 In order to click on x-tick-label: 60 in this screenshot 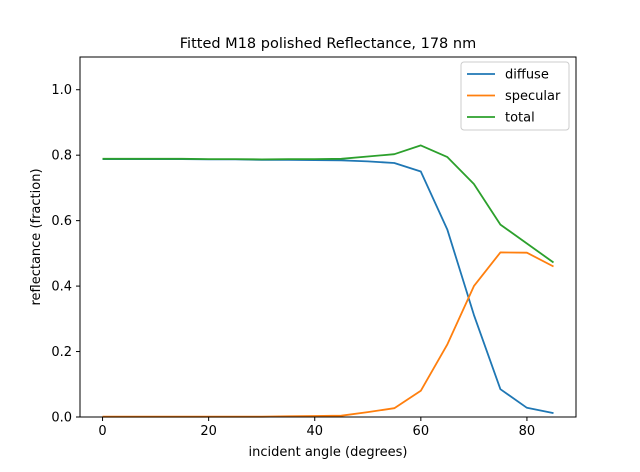, I will do `click(421, 431)`.